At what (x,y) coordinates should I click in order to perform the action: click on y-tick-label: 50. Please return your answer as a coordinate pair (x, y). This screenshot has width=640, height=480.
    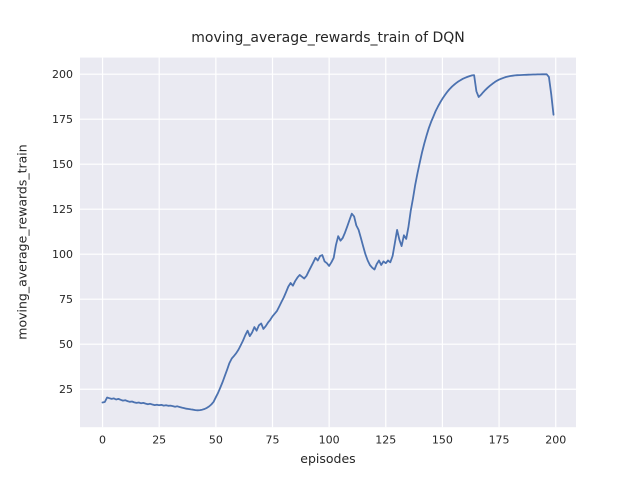
    Looking at the image, I should click on (66, 344).